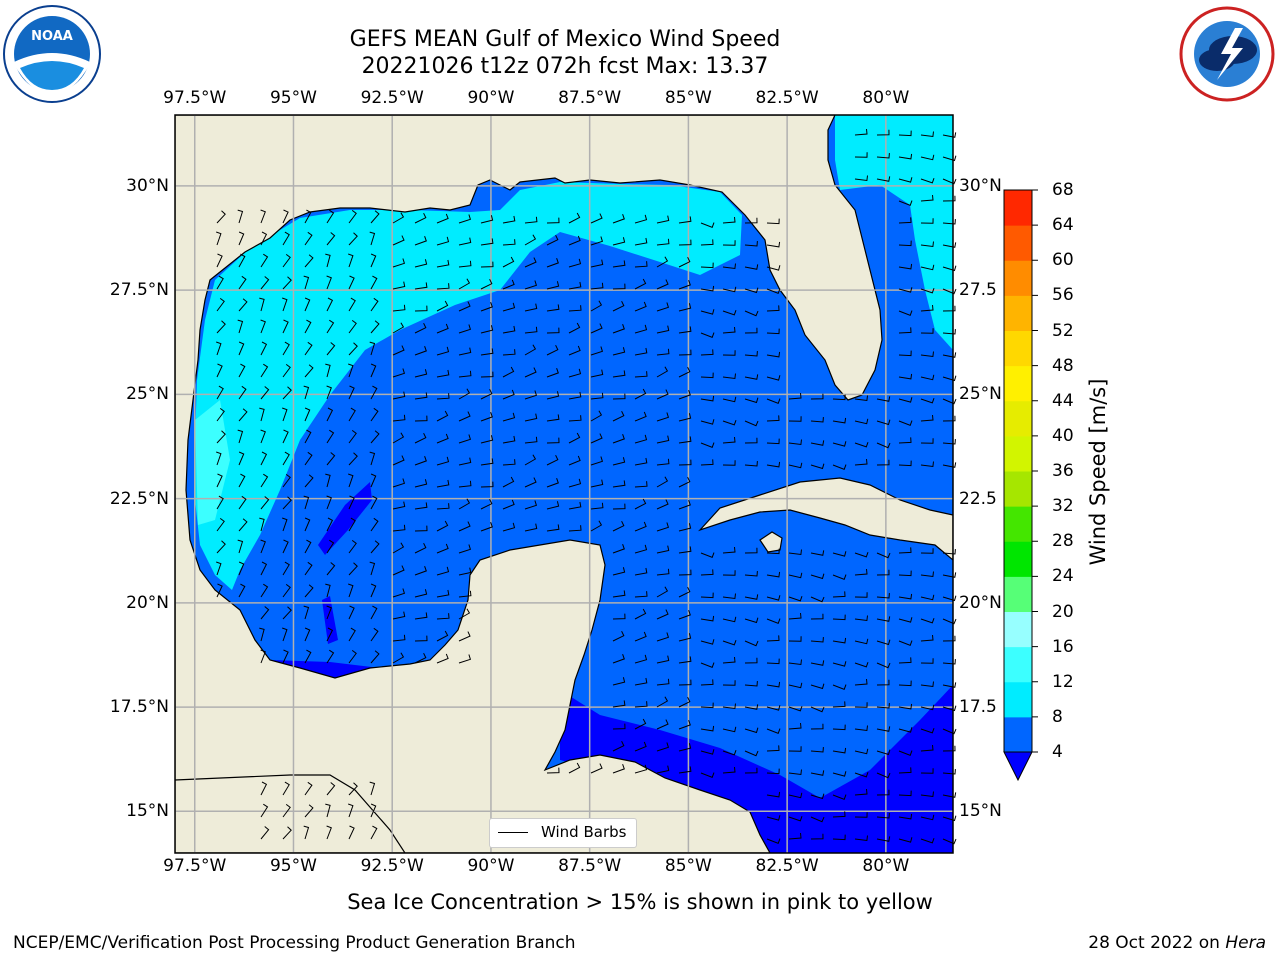  I want to click on map-legend: Wind Barbs, so click(563, 833).